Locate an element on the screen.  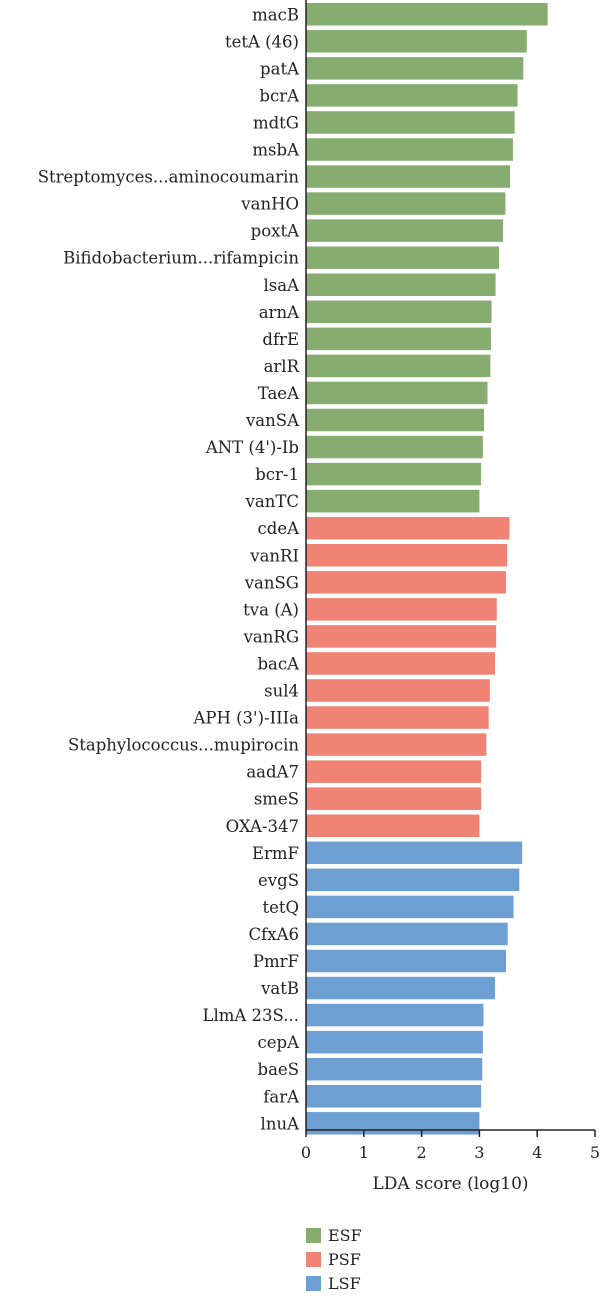
category-label: tetQ is located at coordinates (280, 907).